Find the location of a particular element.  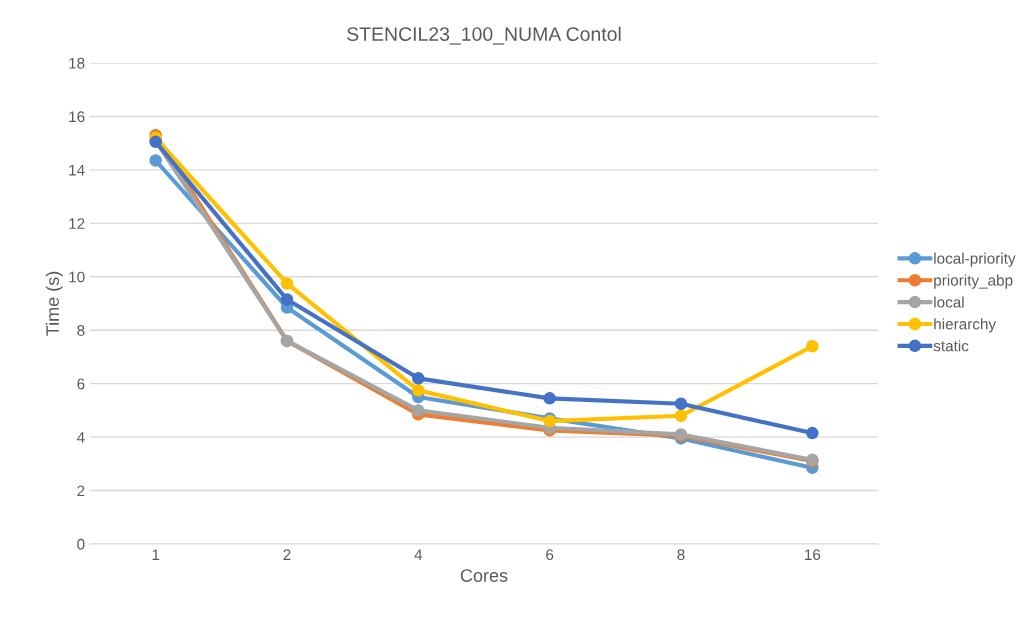

x-tick-label: 2 is located at coordinates (287, 554).